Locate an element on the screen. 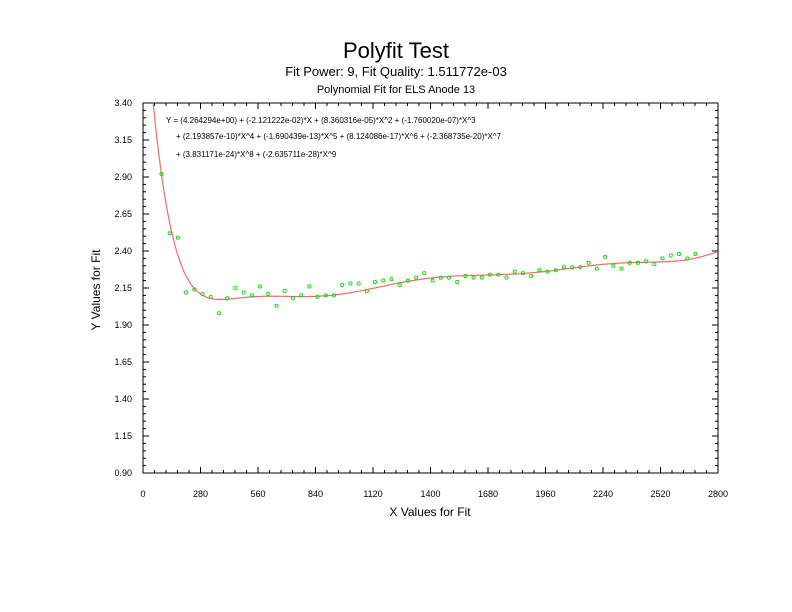  x-tick-label: 840 is located at coordinates (315, 494).